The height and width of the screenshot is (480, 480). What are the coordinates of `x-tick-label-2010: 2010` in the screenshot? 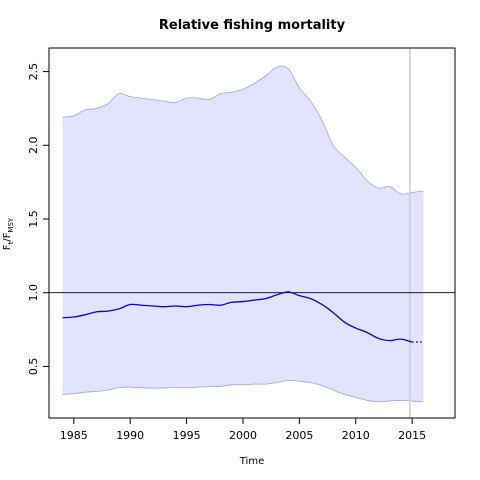 It's located at (356, 435).